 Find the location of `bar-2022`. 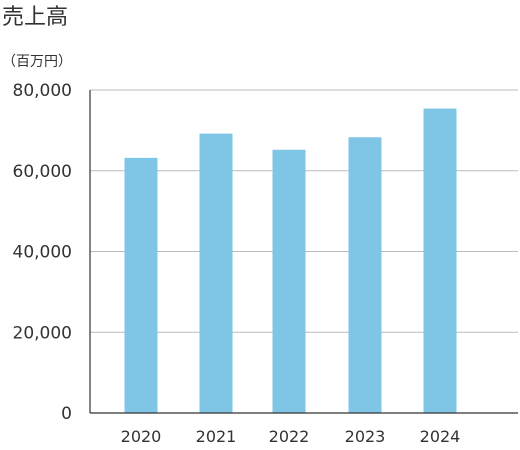

bar-2022 is located at coordinates (289, 281).